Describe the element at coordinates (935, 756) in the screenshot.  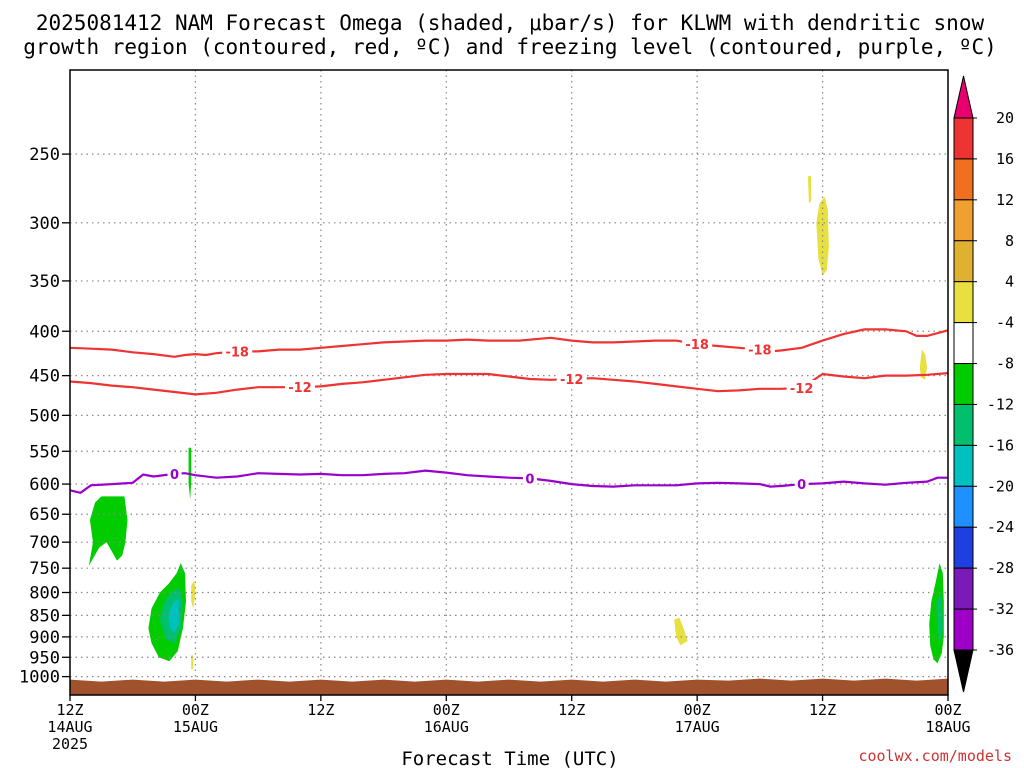
I see `credit-text: coolwx.com/models` at that location.